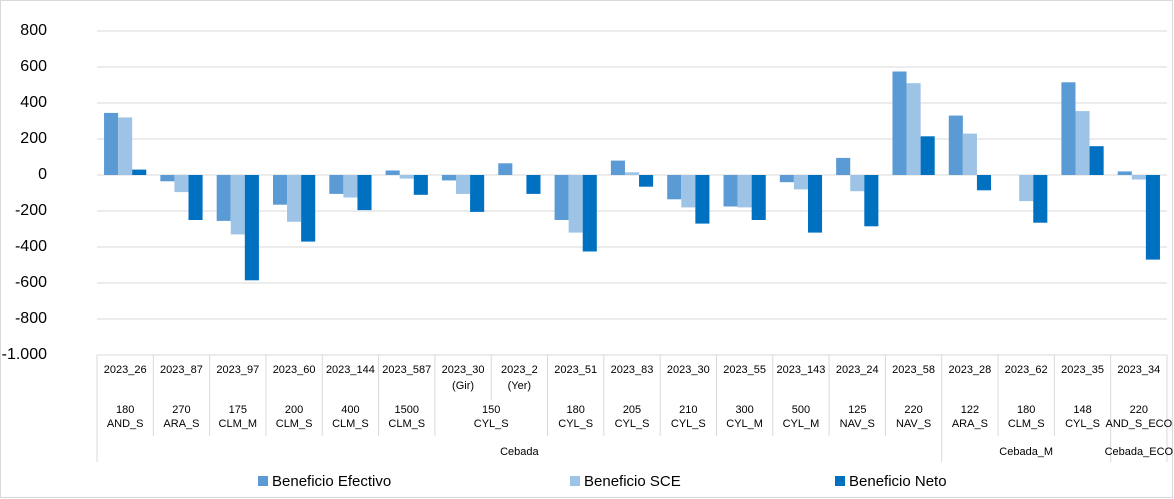  I want to click on x-supergroup-label: Cebada_ECO, so click(1139, 452).